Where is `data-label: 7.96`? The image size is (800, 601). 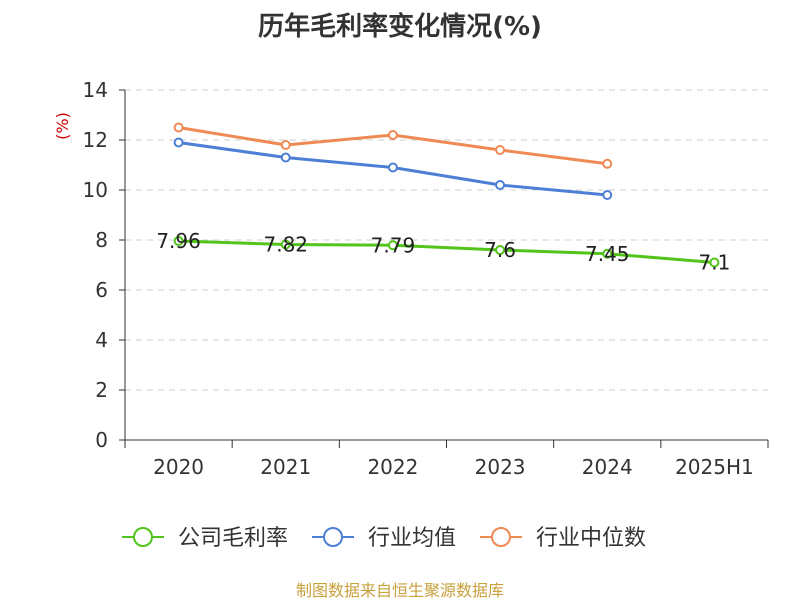 data-label: 7.96 is located at coordinates (178, 241).